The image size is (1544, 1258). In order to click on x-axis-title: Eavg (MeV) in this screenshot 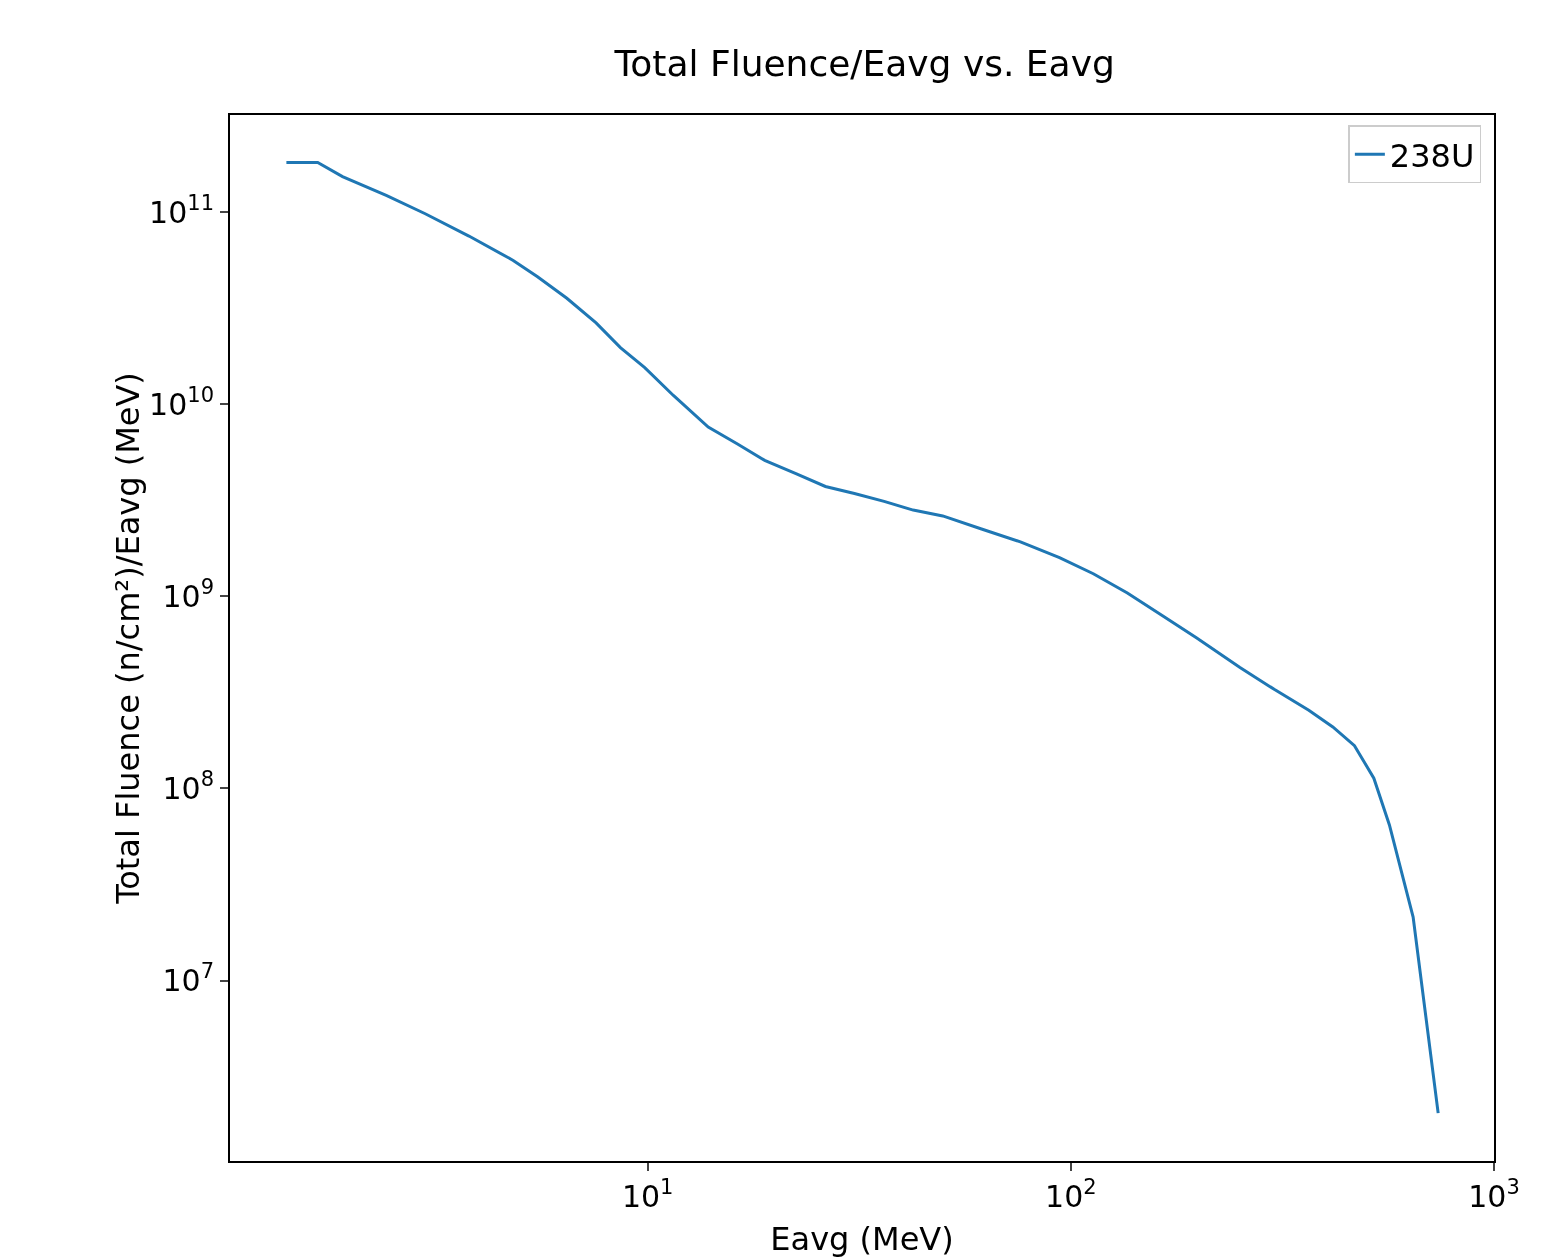, I will do `click(862, 1239)`.